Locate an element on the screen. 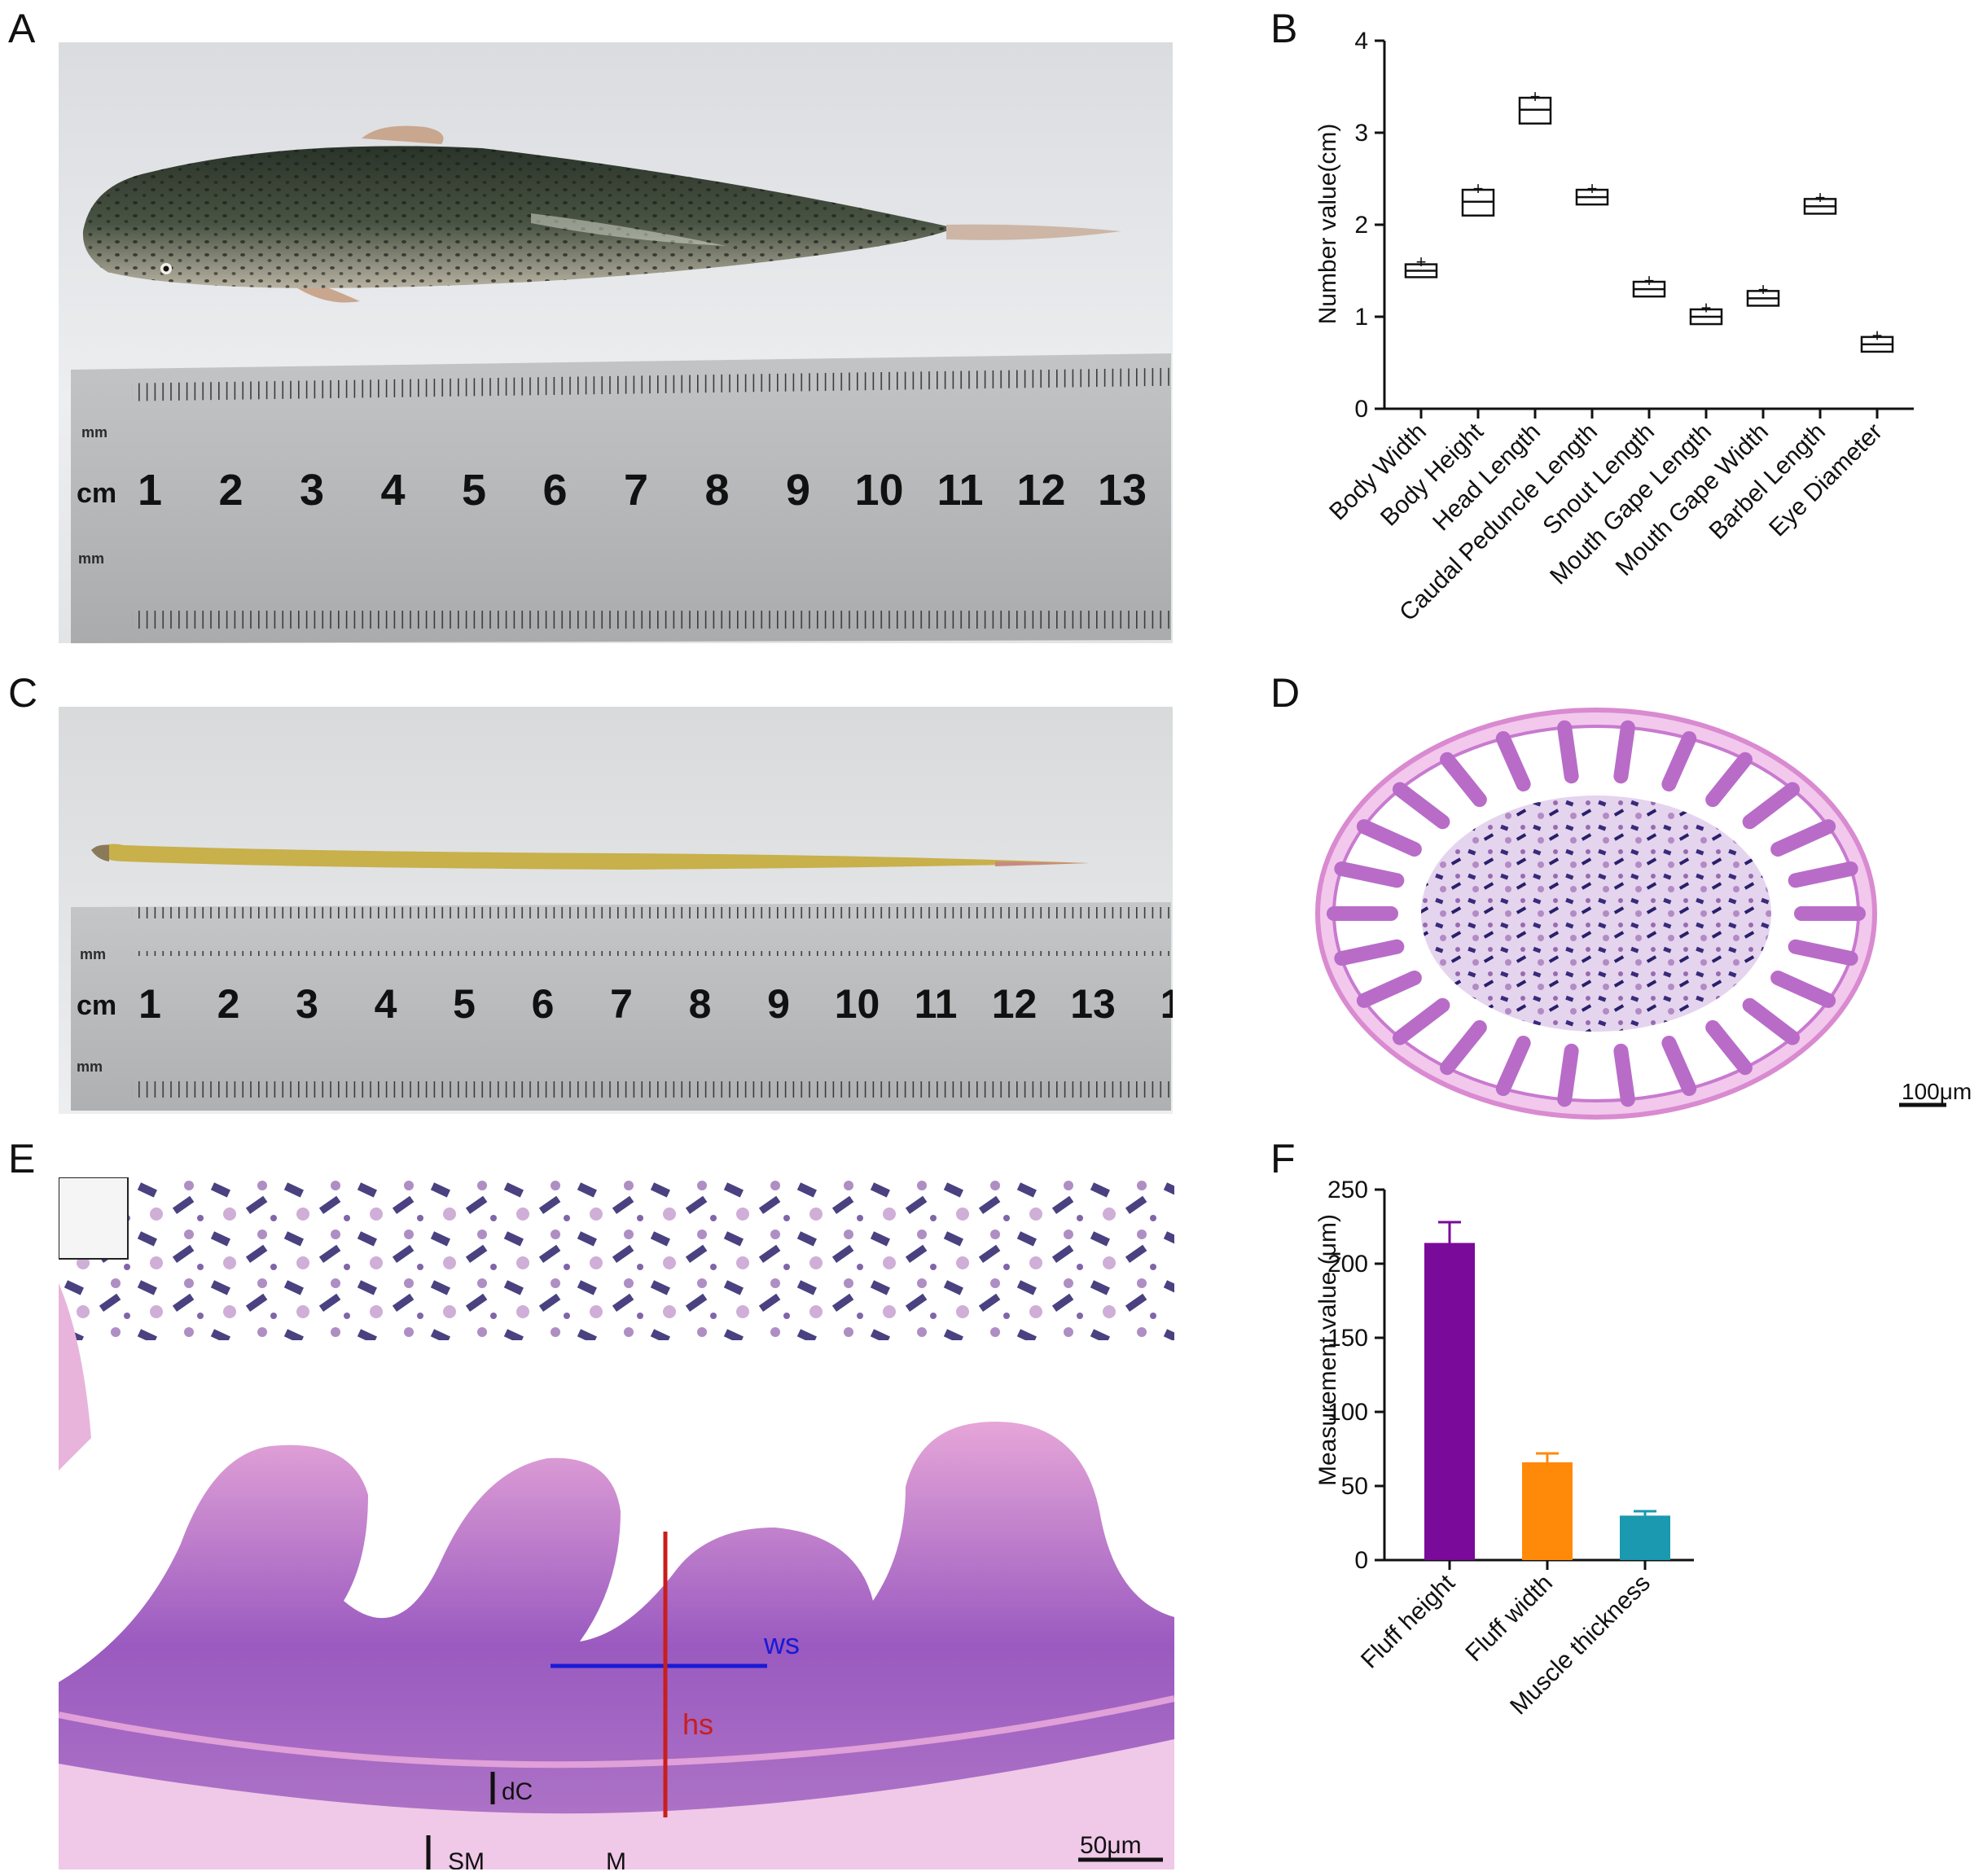  ws-label: ws is located at coordinates (781, 1644).